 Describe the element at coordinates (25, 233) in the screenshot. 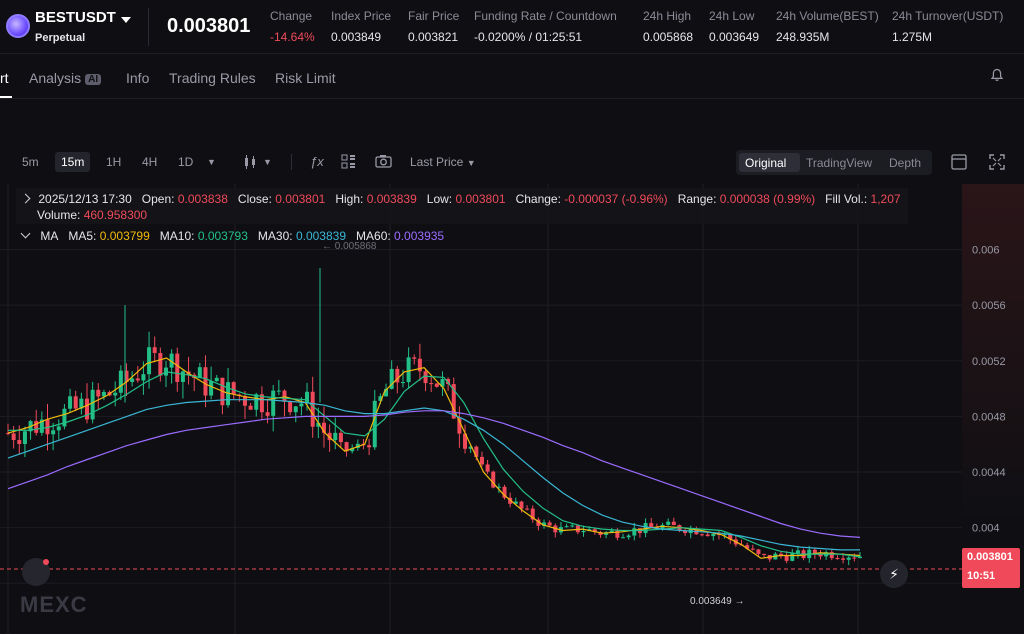

I see `chevron-down-icon` at that location.